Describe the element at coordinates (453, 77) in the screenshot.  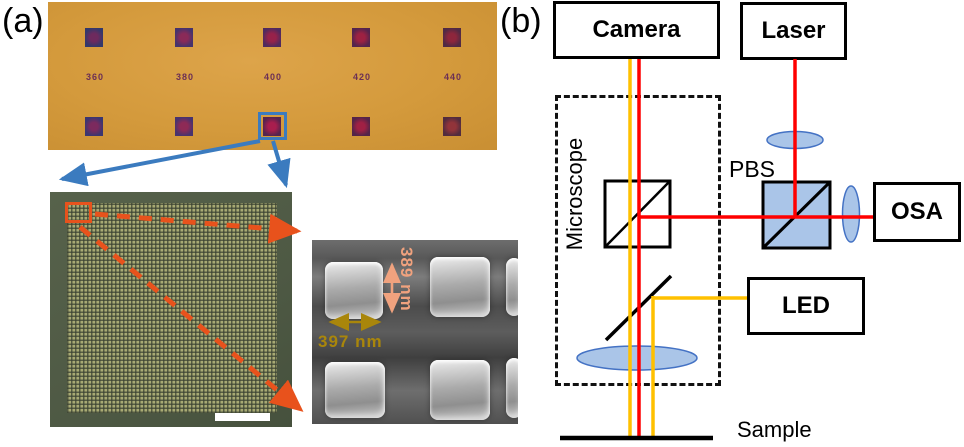
I see `period-label: 440` at that location.